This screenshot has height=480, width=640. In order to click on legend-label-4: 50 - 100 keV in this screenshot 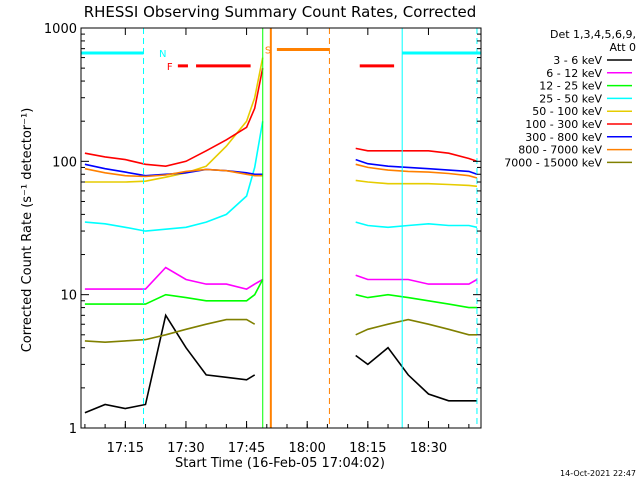, I will do `click(567, 111)`.